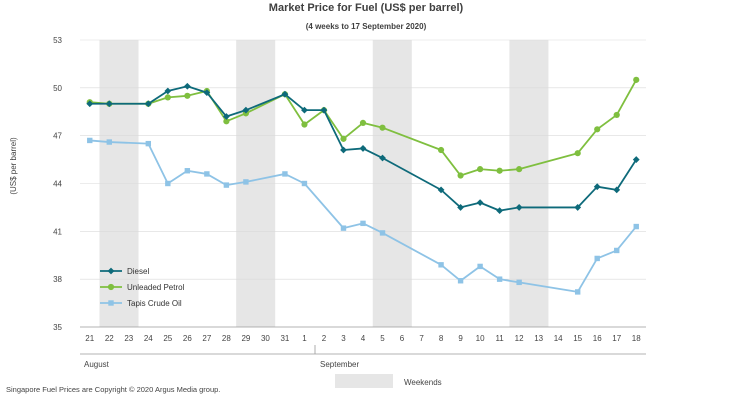 The image size is (732, 419). What do you see at coordinates (57, 136) in the screenshot?
I see `y-tick-label: 47` at bounding box center [57, 136].